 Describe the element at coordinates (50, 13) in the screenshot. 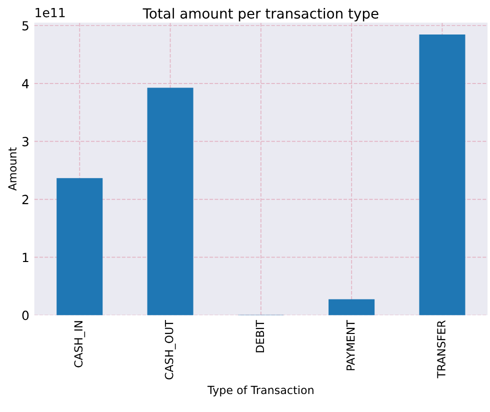

I see `text: 1e11` at that location.